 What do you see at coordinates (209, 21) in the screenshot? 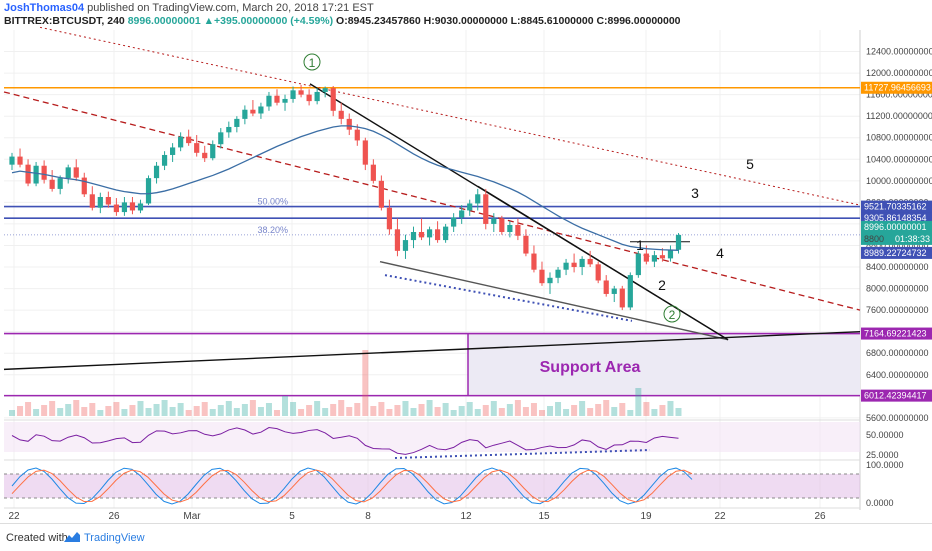
I see `up-arrow-icon: ▲` at bounding box center [209, 21].